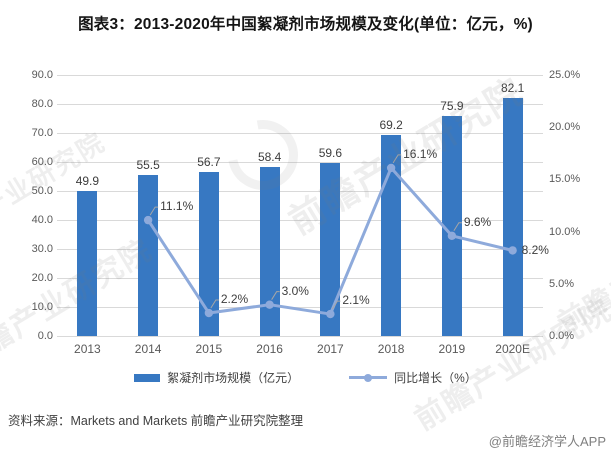  What do you see at coordinates (42, 278) in the screenshot?
I see `y-axis-tick-left: 20.0` at bounding box center [42, 278].